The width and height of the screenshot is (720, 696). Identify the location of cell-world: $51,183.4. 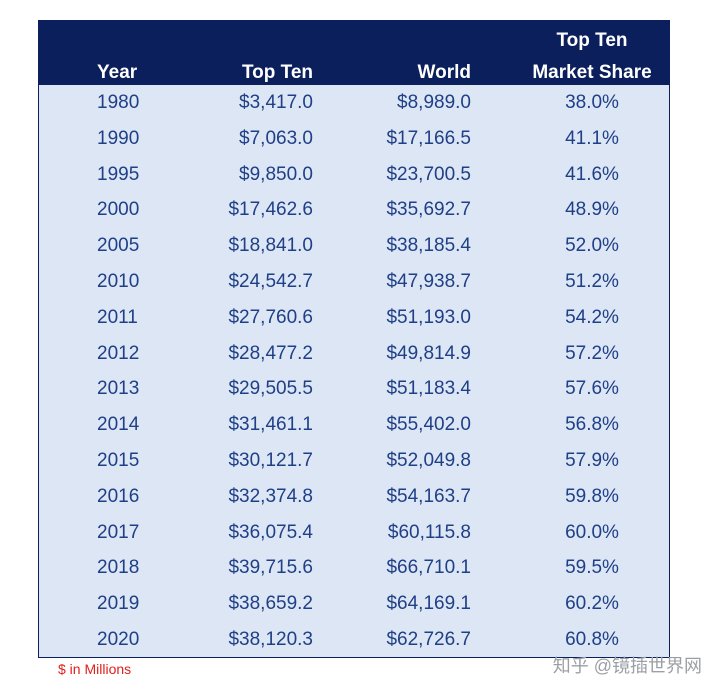
(428, 389).